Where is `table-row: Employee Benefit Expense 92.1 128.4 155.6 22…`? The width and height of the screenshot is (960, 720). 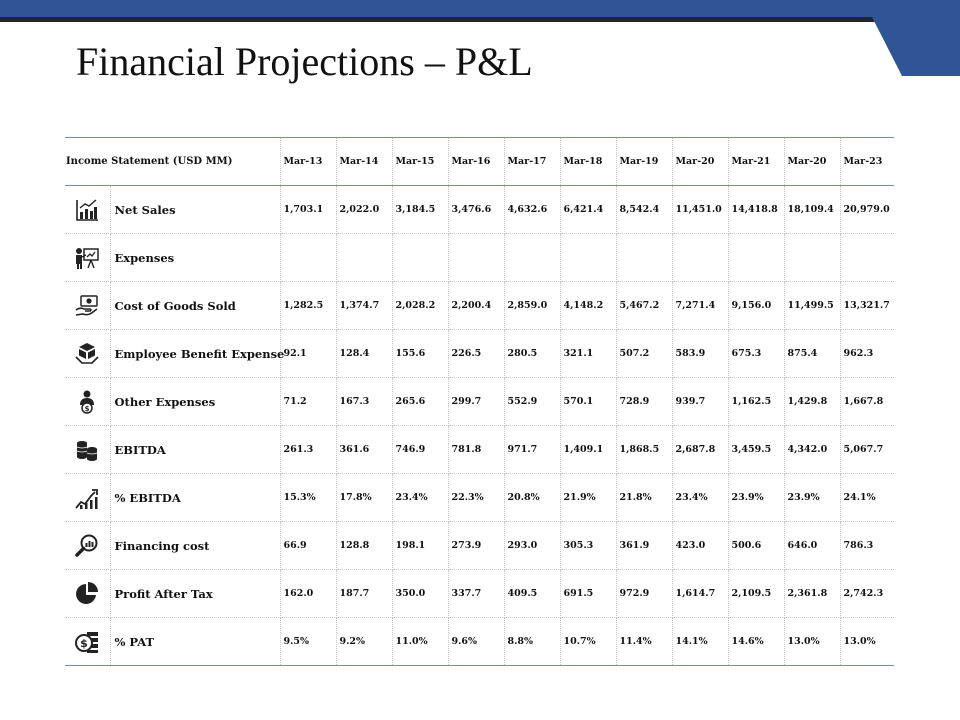
table-row: Employee Benefit Expense 92.1 128.4 155.6 22… is located at coordinates (480, 353).